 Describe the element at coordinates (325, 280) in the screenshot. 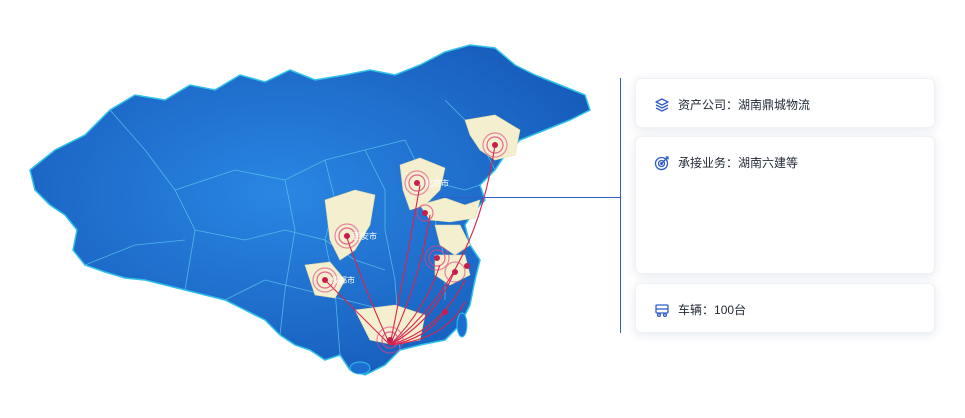

I see `city-marker-chengdu` at that location.